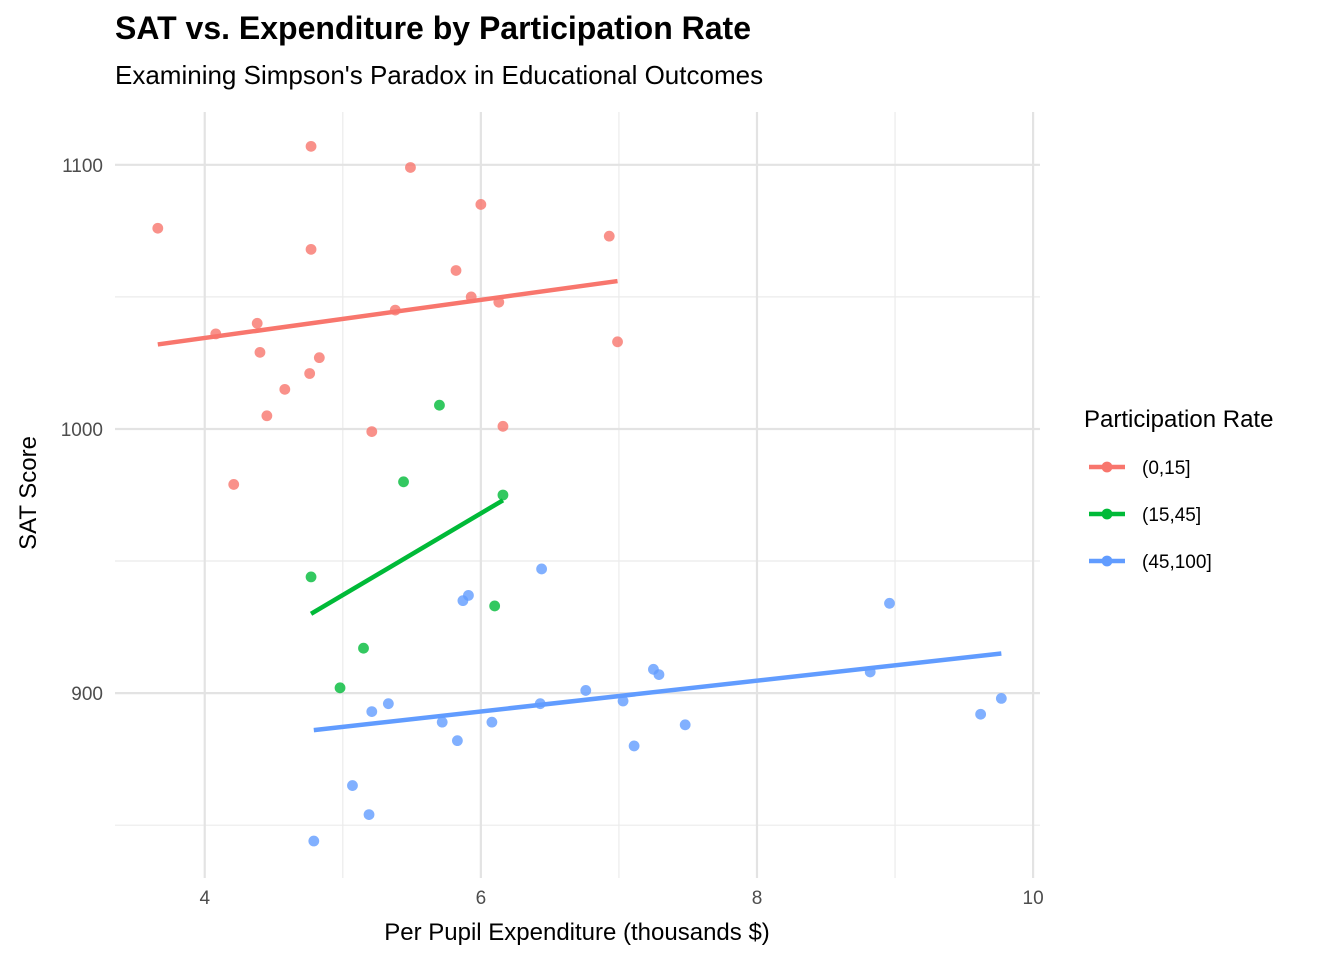 Image resolution: width=1344 pixels, height=960 pixels. What do you see at coordinates (1178, 419) in the screenshot?
I see `legend-title: Participation Rate` at bounding box center [1178, 419].